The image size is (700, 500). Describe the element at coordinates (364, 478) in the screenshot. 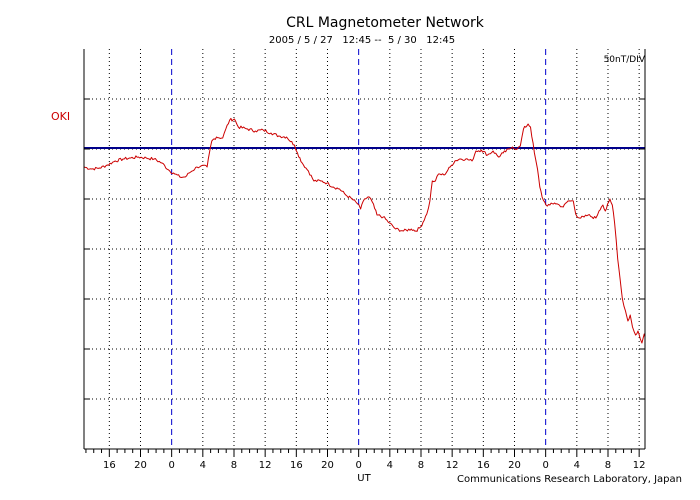

I see `x-axis-label: UT` at that location.